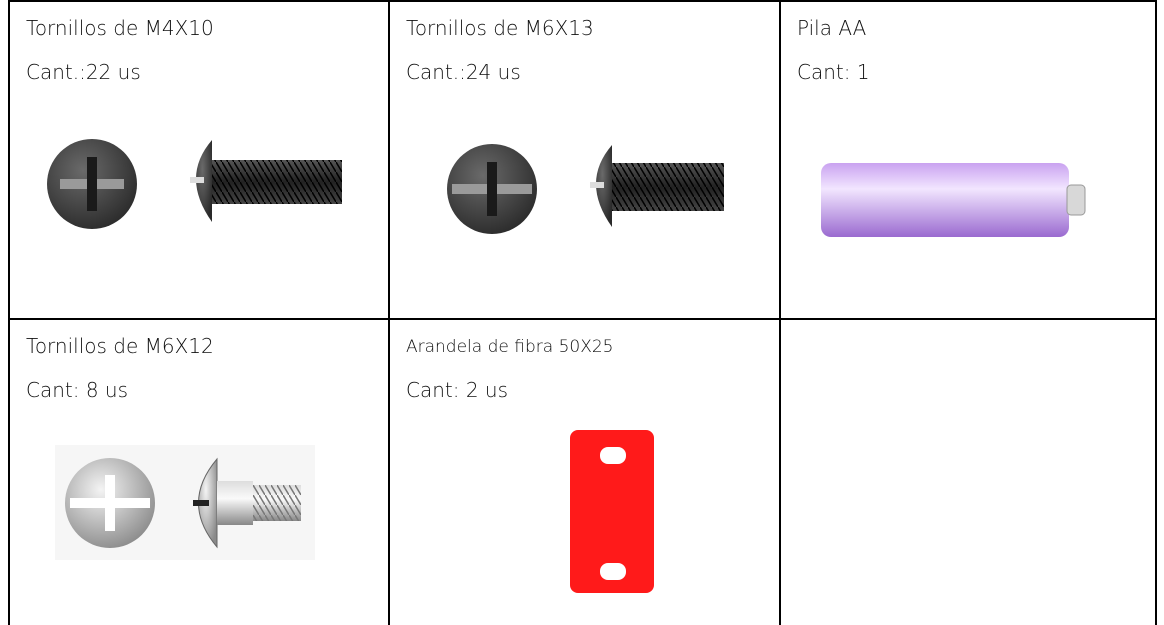  I want to click on battery-image, so click(953, 200).